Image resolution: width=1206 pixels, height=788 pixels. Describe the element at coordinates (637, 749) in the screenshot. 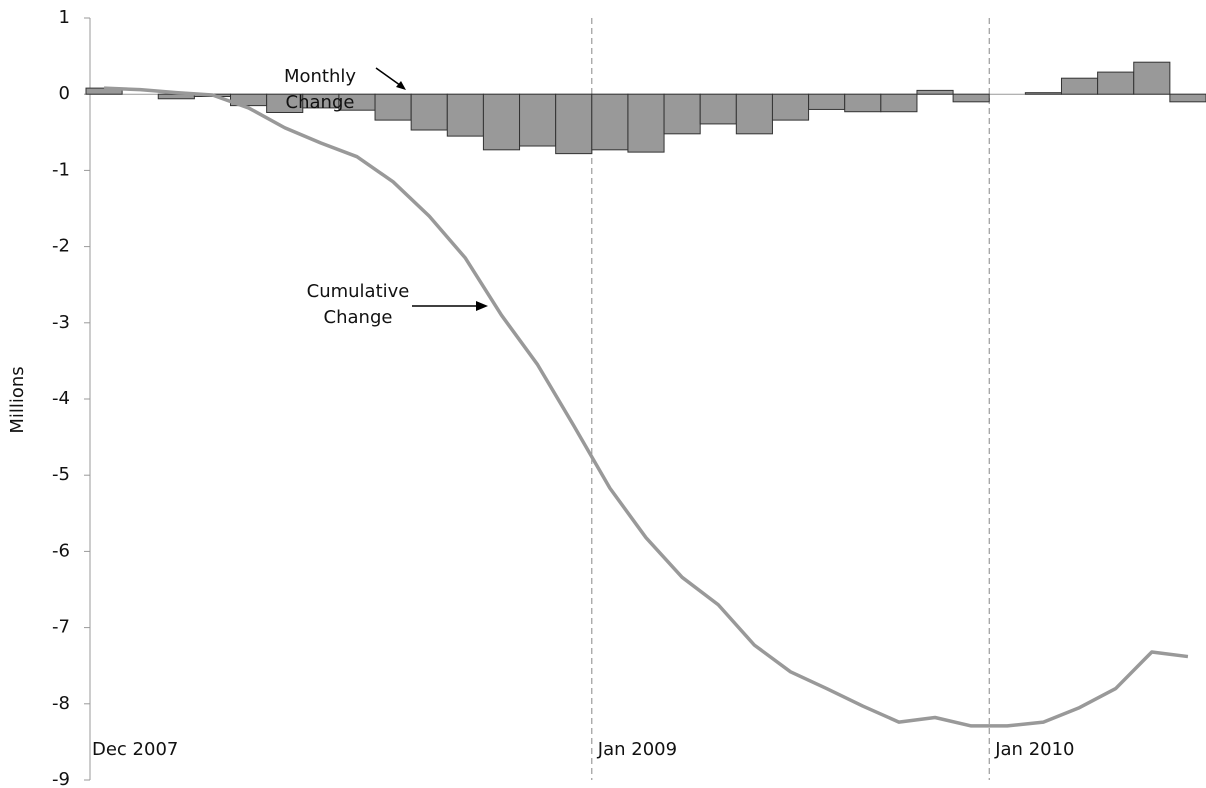

I see `x-tick-label: Jan 2009` at that location.